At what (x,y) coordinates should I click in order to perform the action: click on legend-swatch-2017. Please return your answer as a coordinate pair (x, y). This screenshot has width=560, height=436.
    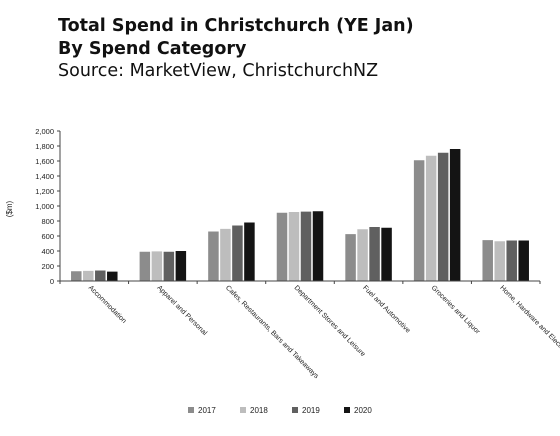
    Looking at the image, I should click on (191, 410).